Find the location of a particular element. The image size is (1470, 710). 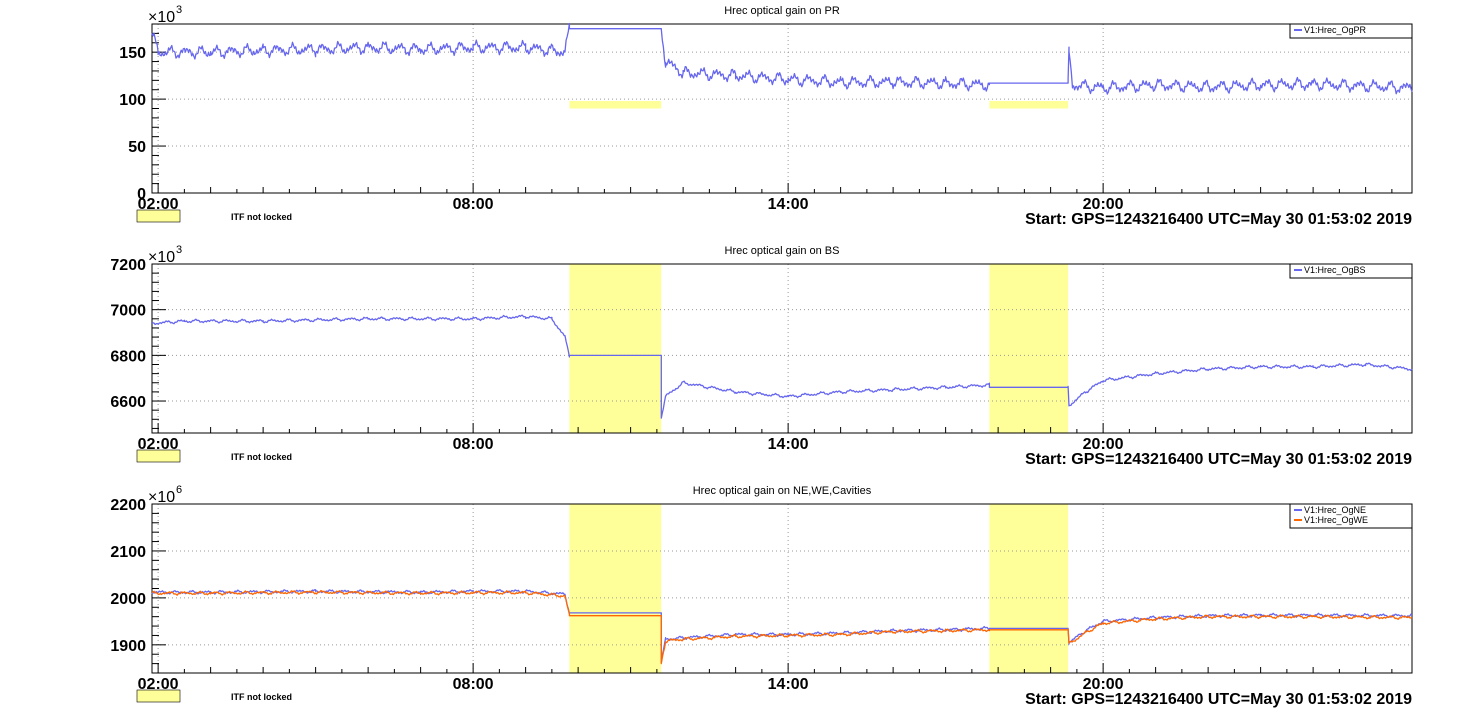

y-tick-label: 1900 is located at coordinates (128, 646).